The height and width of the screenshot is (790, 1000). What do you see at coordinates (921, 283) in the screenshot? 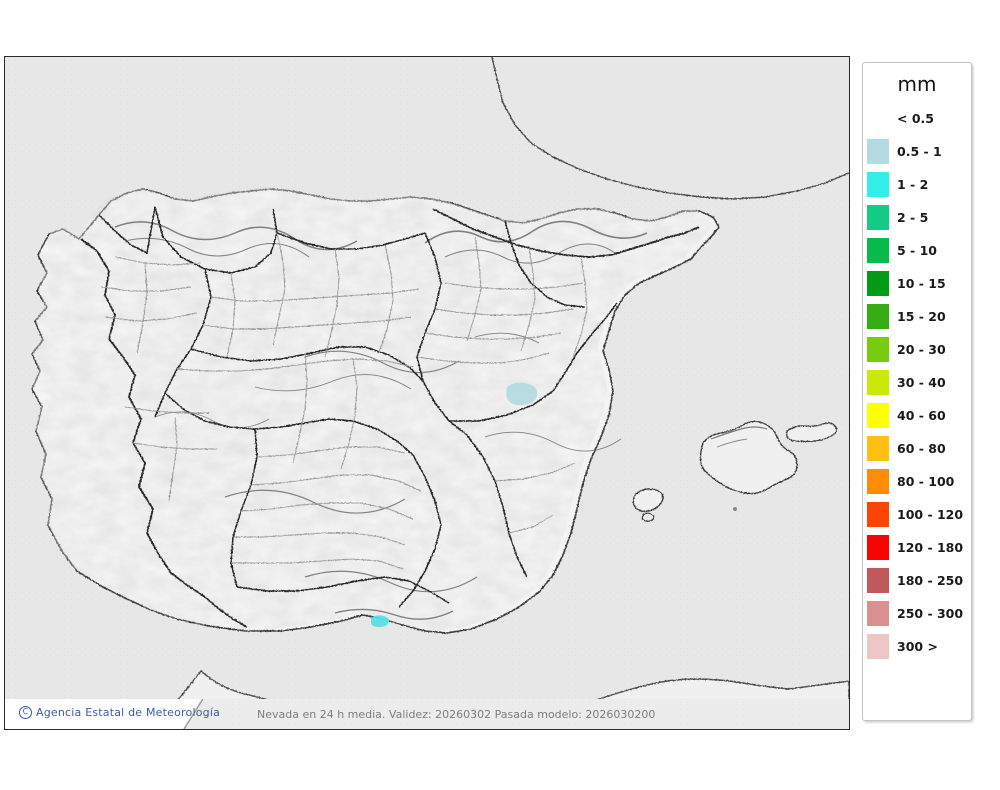
I see `legend-label: 10 - 15` at bounding box center [921, 283].